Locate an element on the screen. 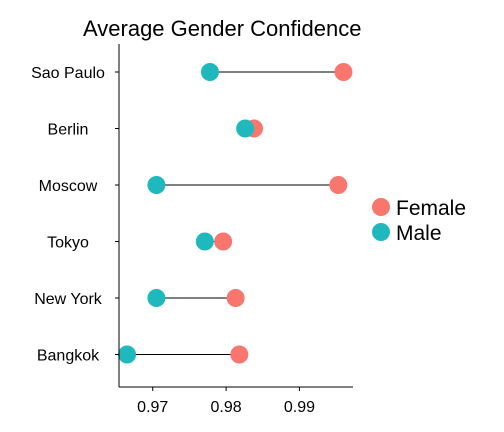 This screenshot has height=432, width=504. x-axis-ticks: 0.97 0.98 0.99 is located at coordinates (226, 401).